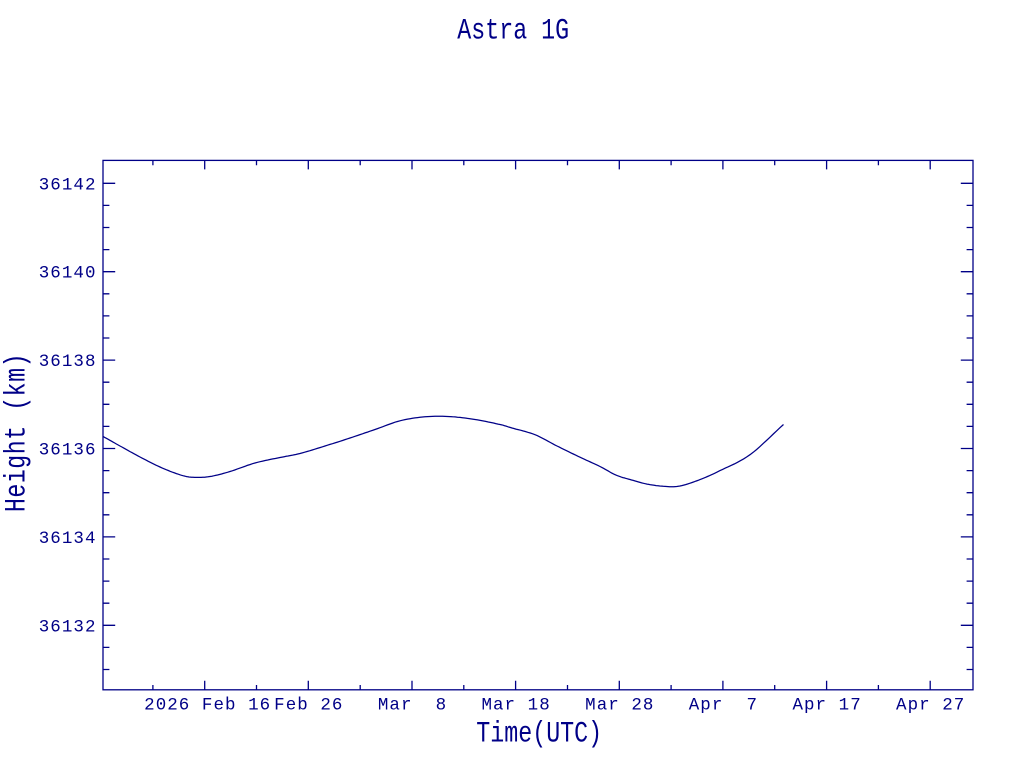 The image size is (1024, 768). Describe the element at coordinates (68, 539) in the screenshot. I see `svg-text: 36134` at that location.